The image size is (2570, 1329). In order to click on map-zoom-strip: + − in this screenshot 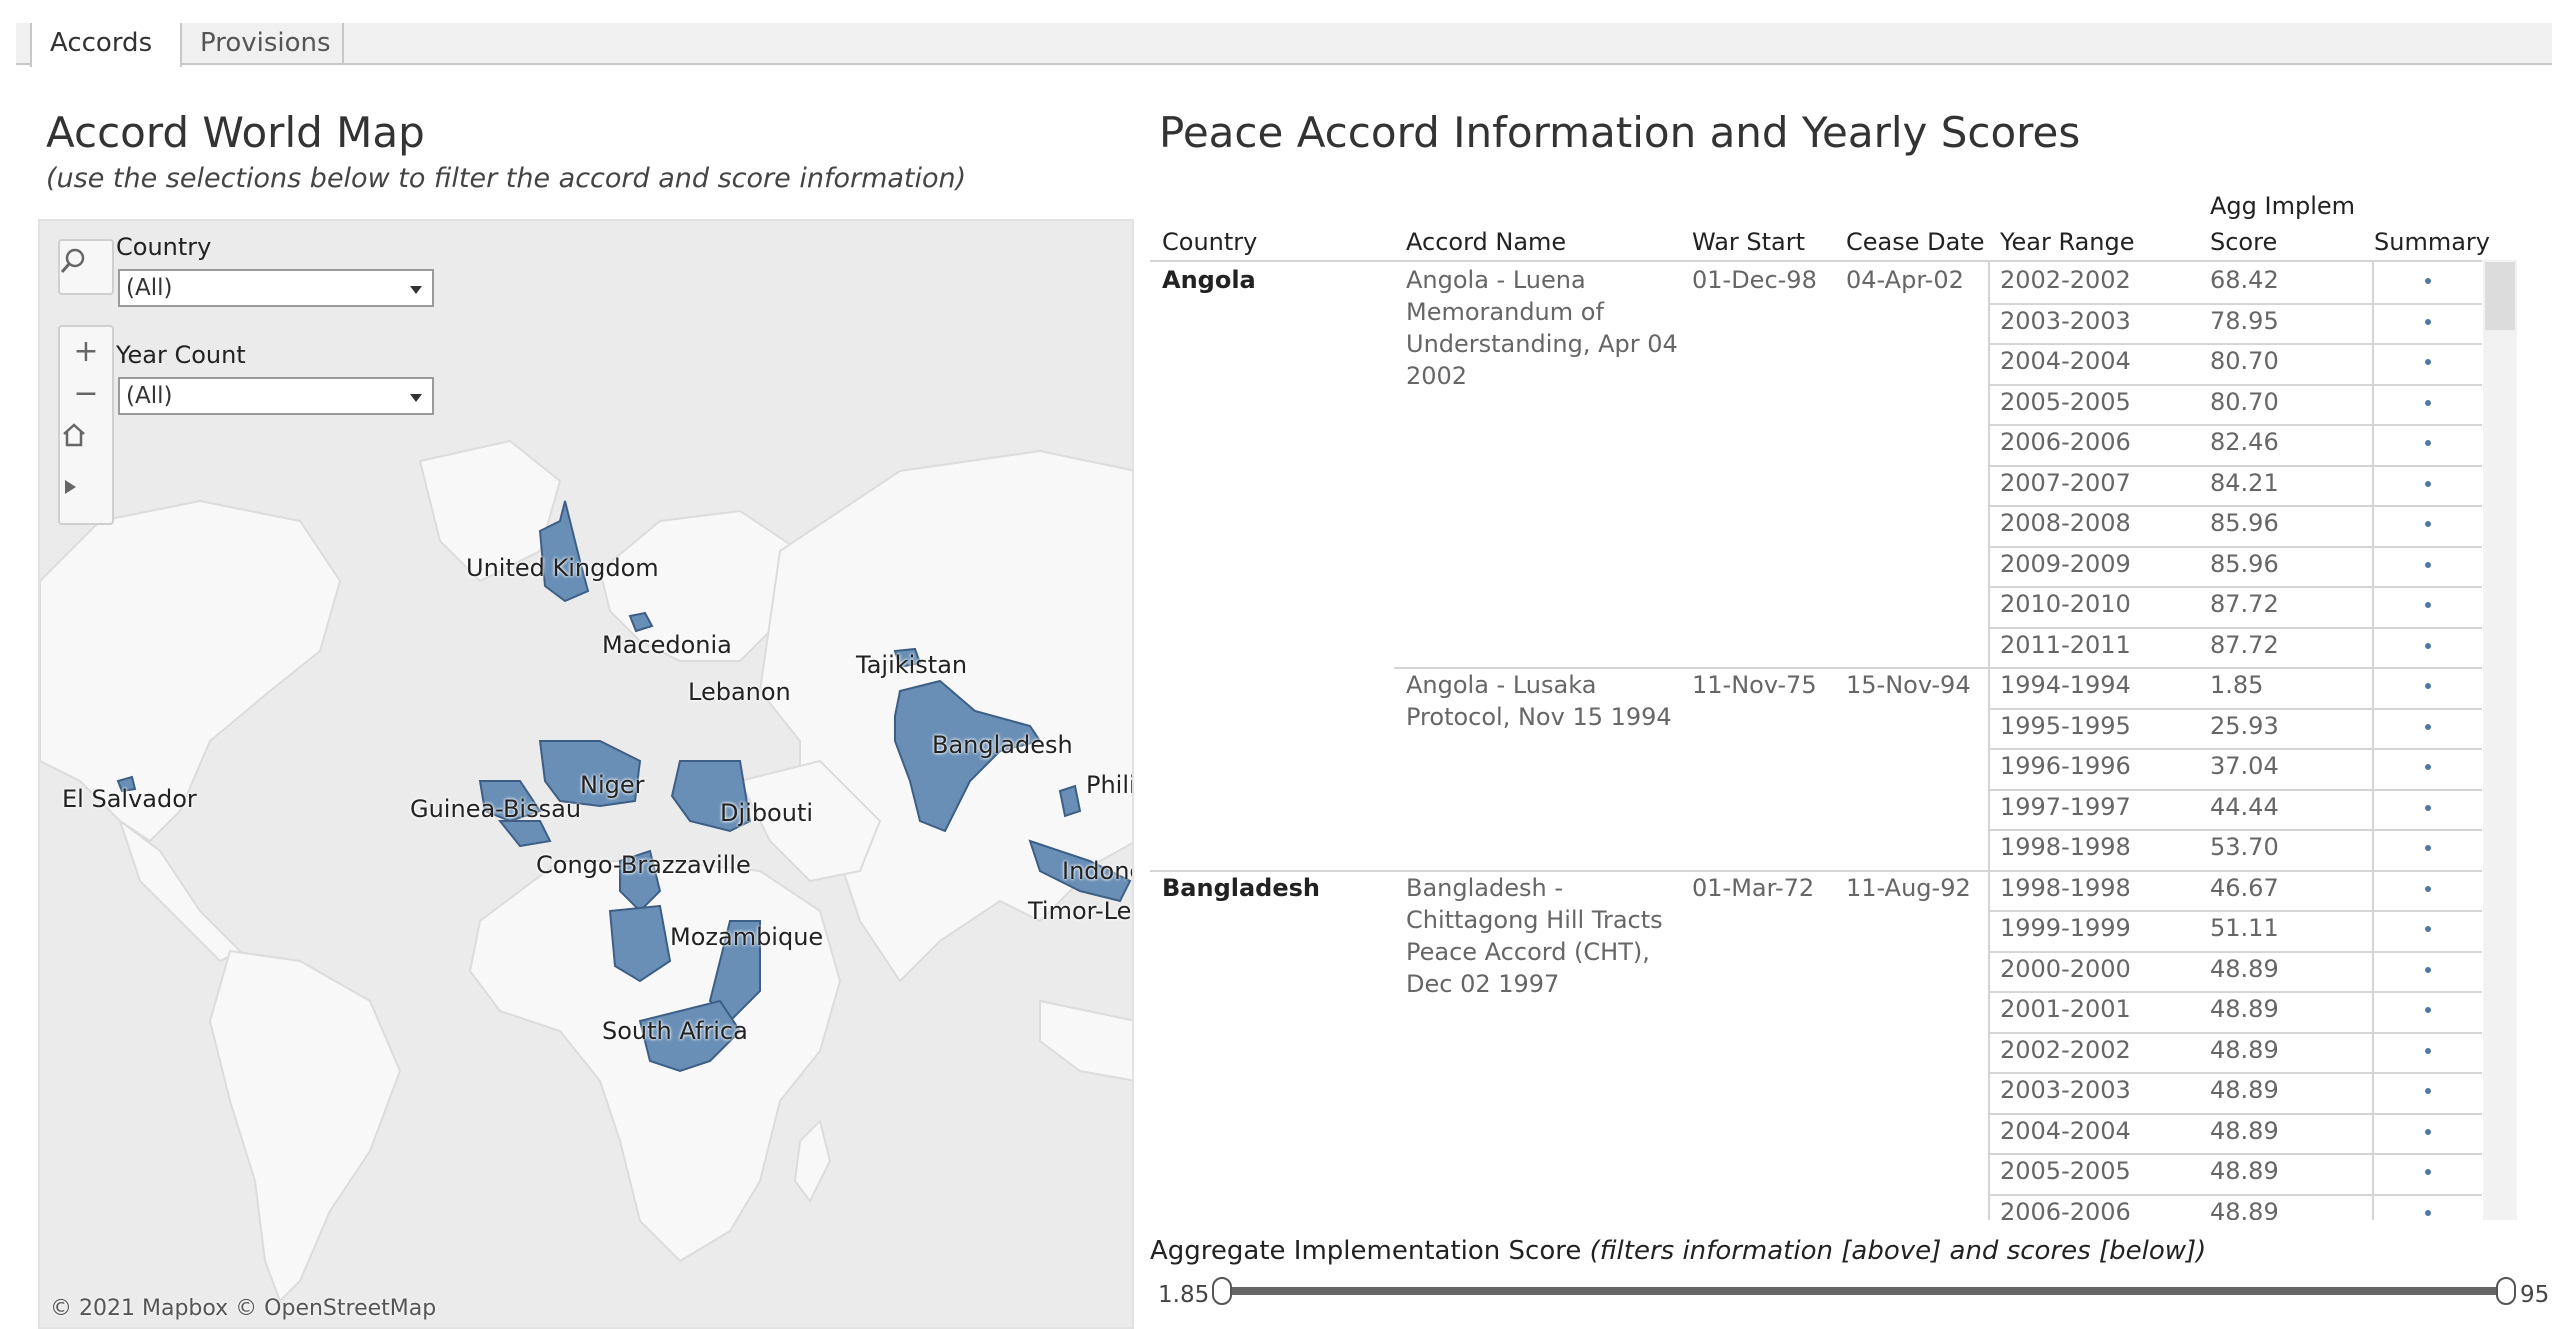, I will do `click(86, 425)`.